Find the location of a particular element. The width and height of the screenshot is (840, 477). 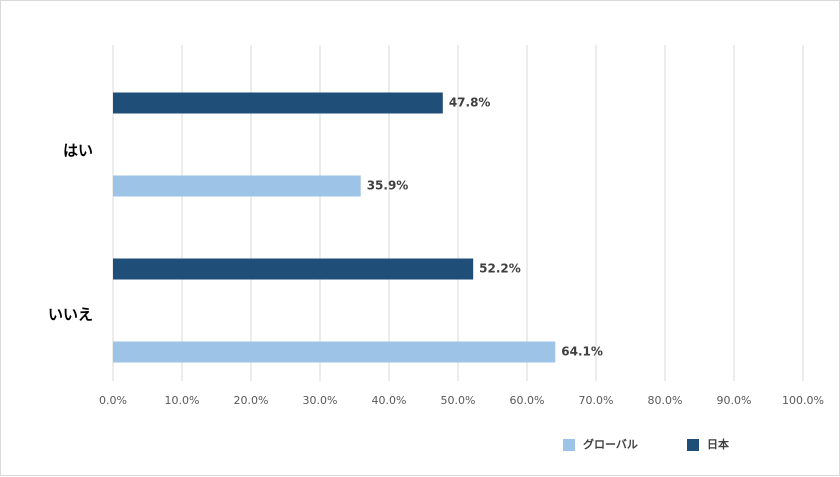

x-tick-label: 30.0% is located at coordinates (320, 400).